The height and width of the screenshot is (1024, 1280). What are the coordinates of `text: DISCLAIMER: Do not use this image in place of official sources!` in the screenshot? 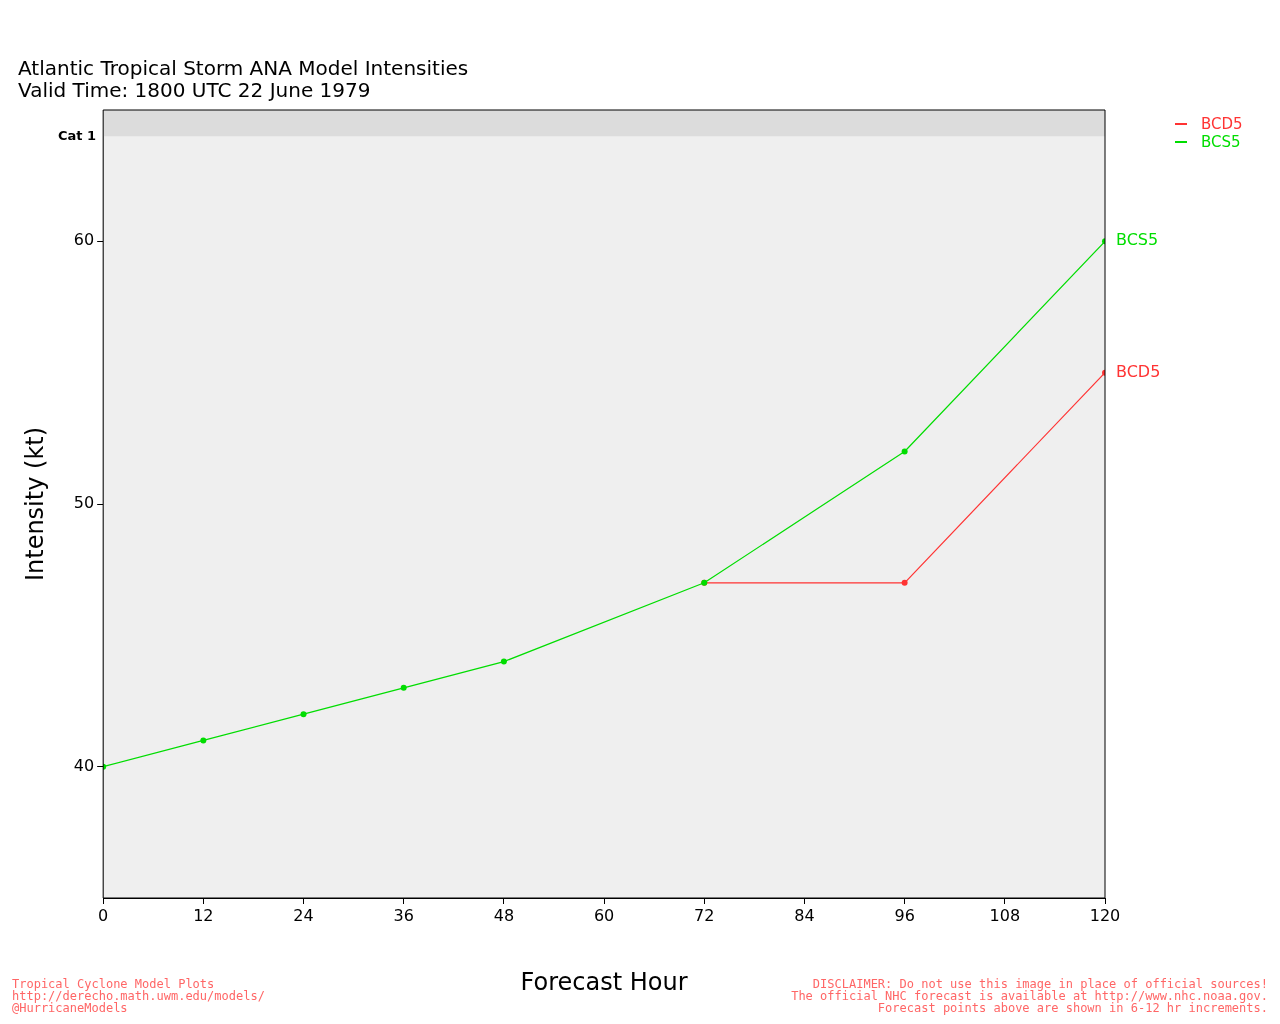 It's located at (1040, 984).